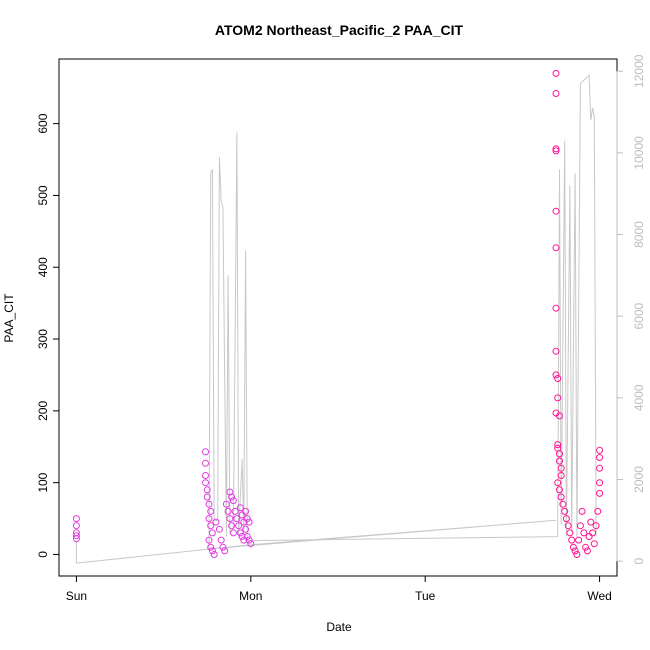 This screenshot has width=650, height=650. What do you see at coordinates (43, 123) in the screenshot?
I see `y-tick-label: 600` at bounding box center [43, 123].